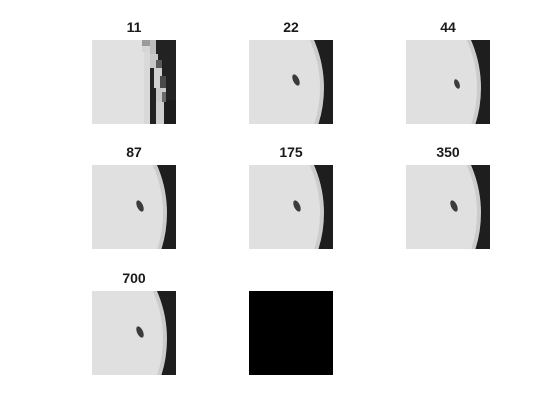  I want to click on panel-title: 87, so click(134, 152).